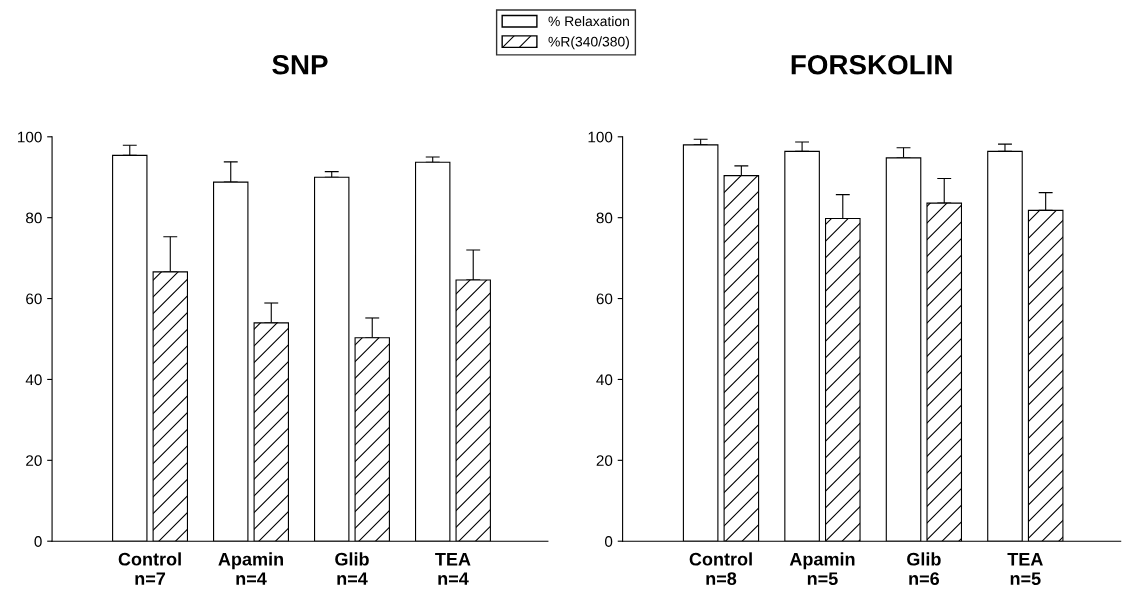 The image size is (1132, 600). What do you see at coordinates (588, 43) in the screenshot?
I see `legend-label: %R(340/380)` at bounding box center [588, 43].